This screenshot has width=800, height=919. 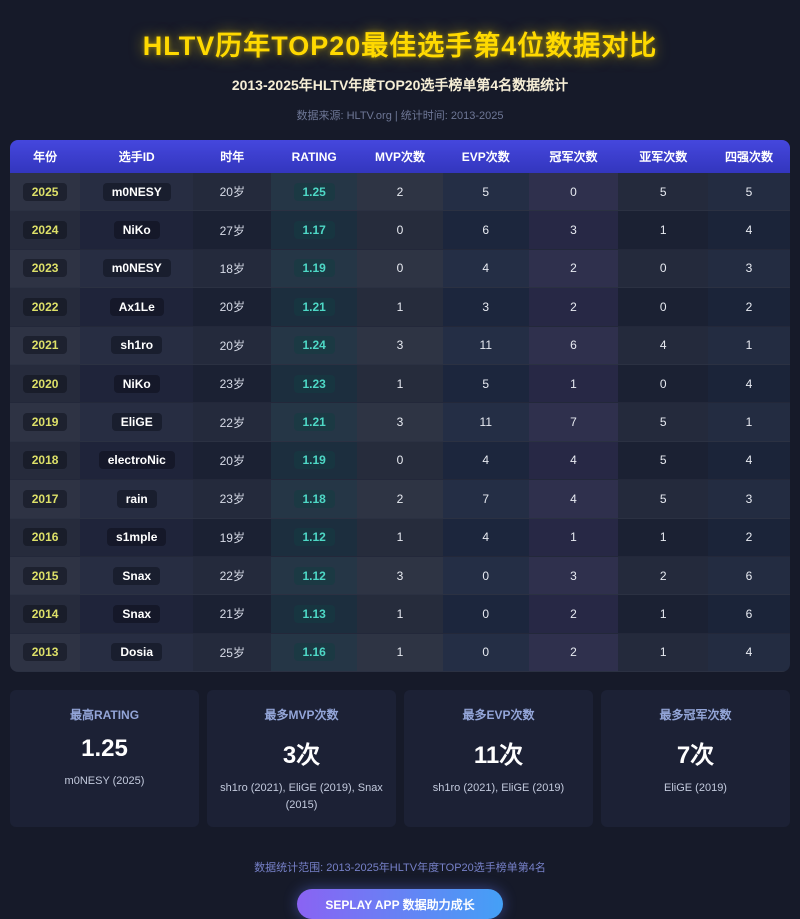 What do you see at coordinates (573, 383) in the screenshot?
I see `champion-count-cell: 1` at bounding box center [573, 383].